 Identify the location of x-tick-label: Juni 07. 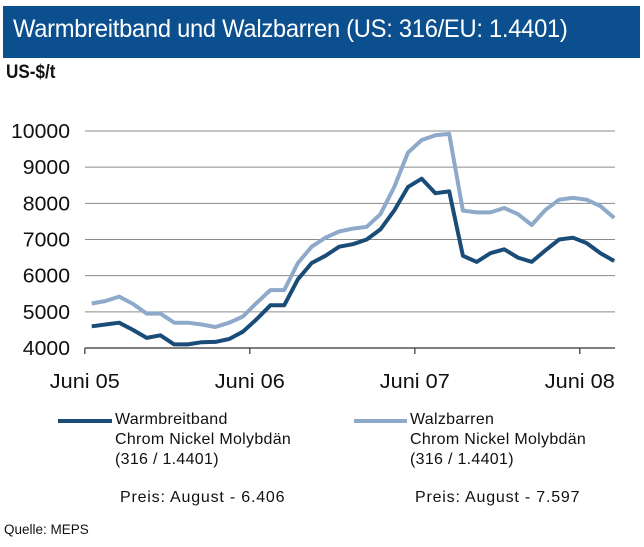
(415, 382).